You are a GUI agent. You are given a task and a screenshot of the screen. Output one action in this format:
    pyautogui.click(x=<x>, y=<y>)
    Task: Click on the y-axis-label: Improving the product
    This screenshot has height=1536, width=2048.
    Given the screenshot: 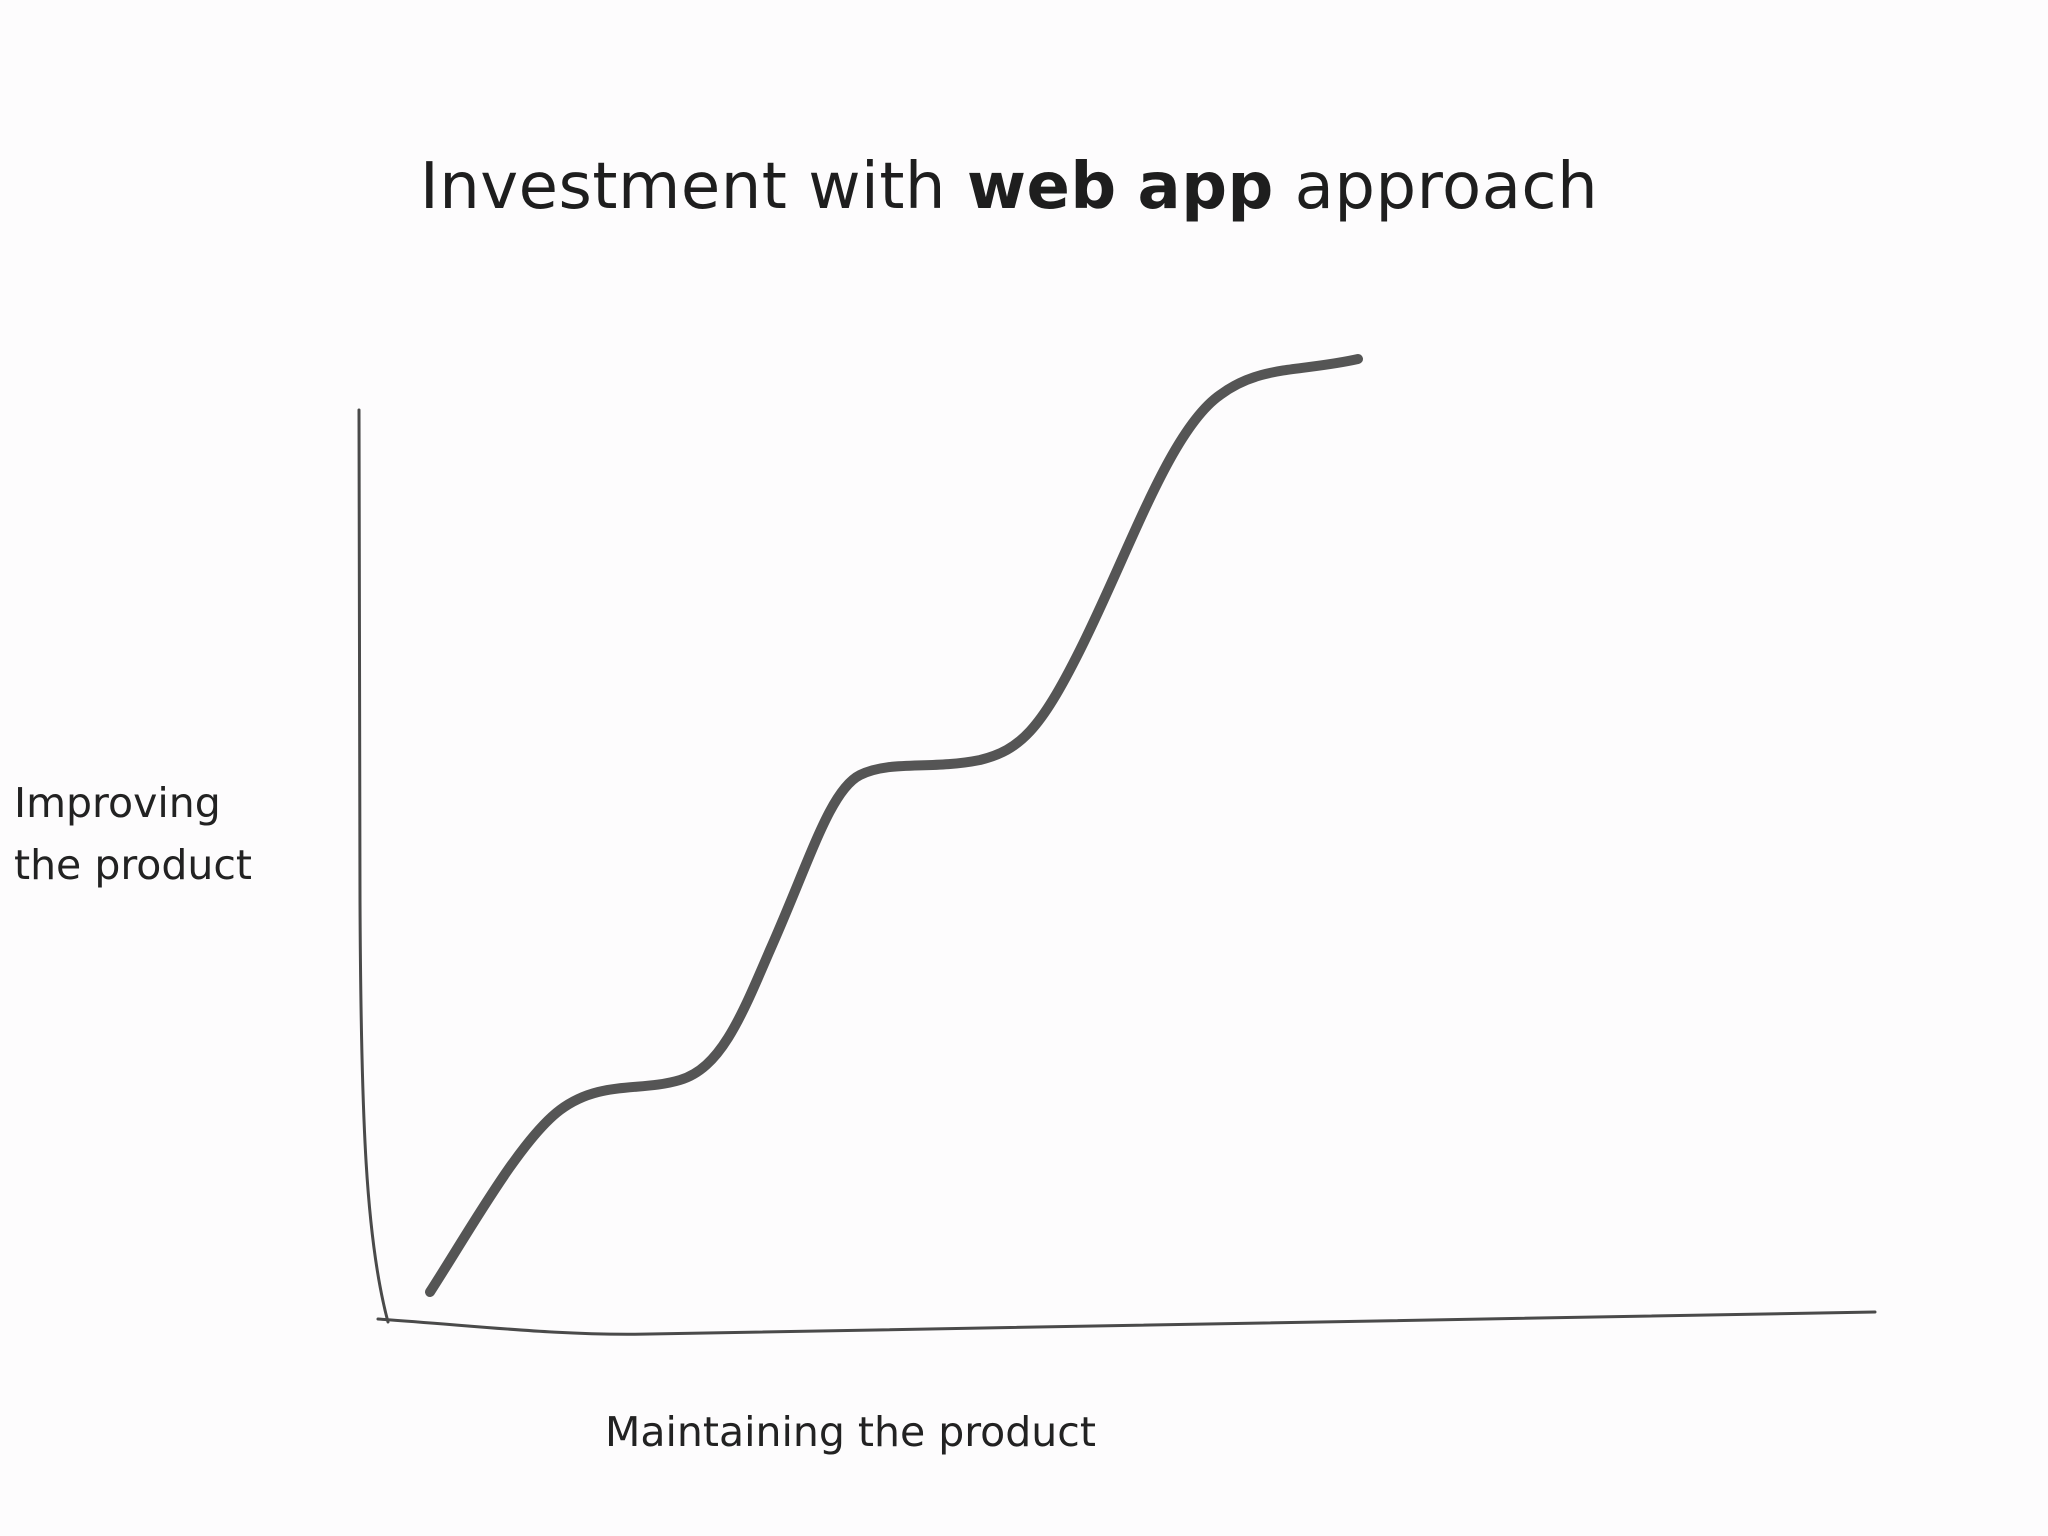 What is the action you would take?
    pyautogui.click(x=133, y=834)
    